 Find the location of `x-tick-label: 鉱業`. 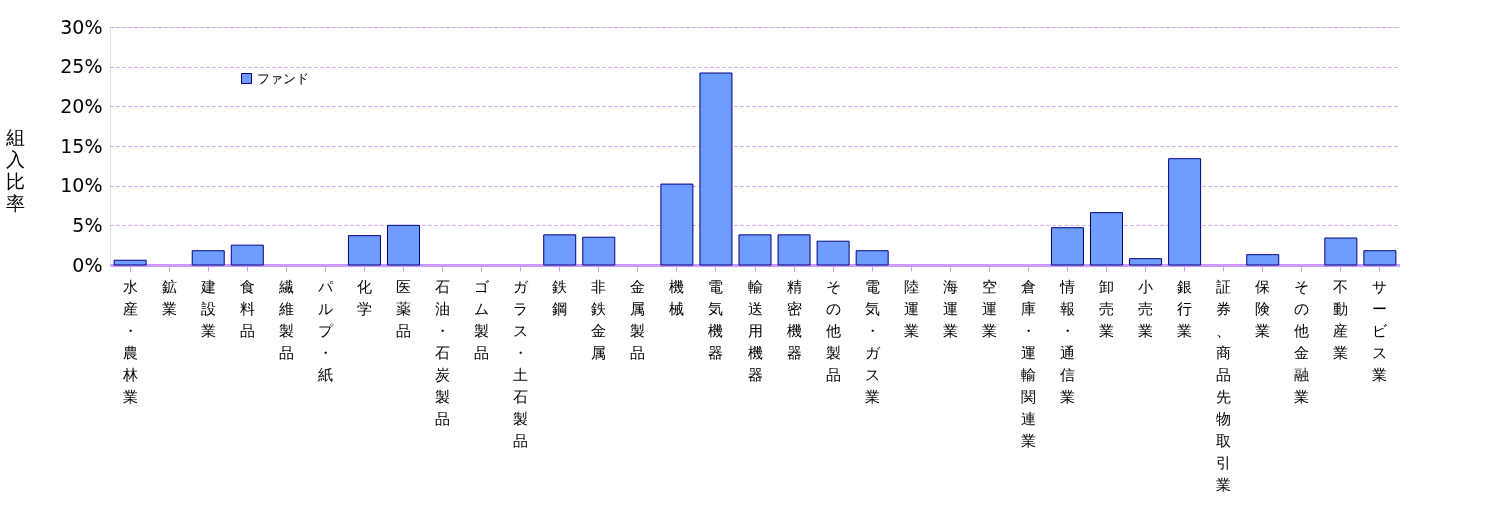

x-tick-label: 鉱業 is located at coordinates (169, 297).